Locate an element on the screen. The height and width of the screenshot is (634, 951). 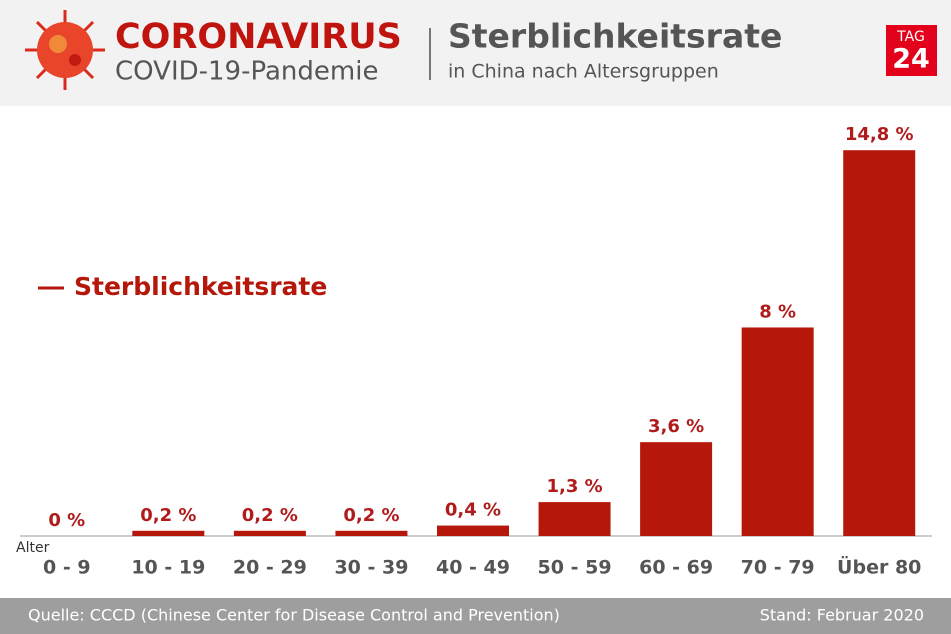
x-tick-label: 70 - 79 is located at coordinates (778, 568).